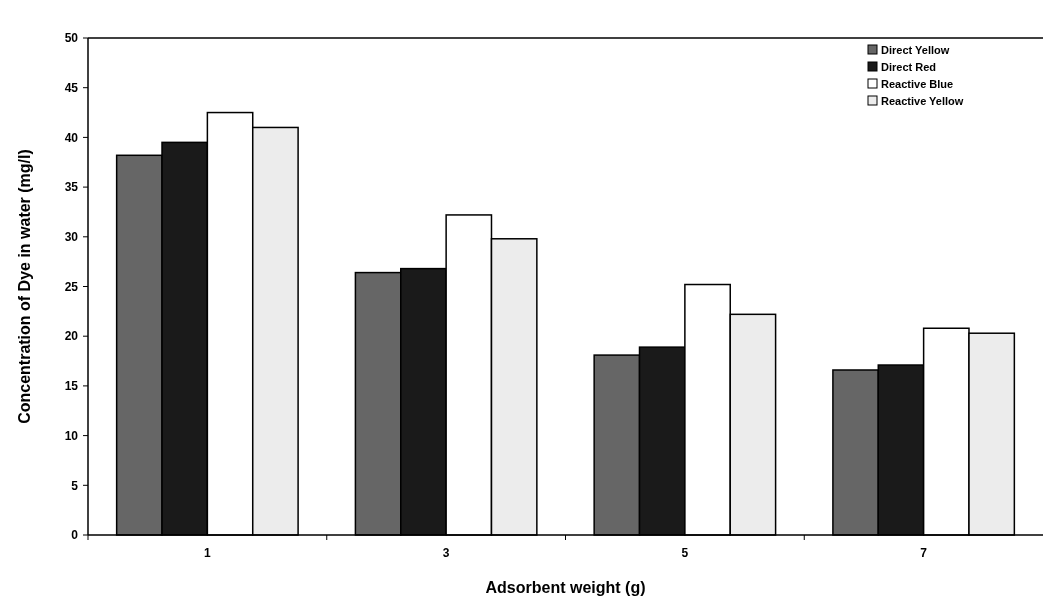  What do you see at coordinates (24, 286) in the screenshot?
I see `y-axis-title: Concentration of Dye in water (mg/l)` at bounding box center [24, 286].